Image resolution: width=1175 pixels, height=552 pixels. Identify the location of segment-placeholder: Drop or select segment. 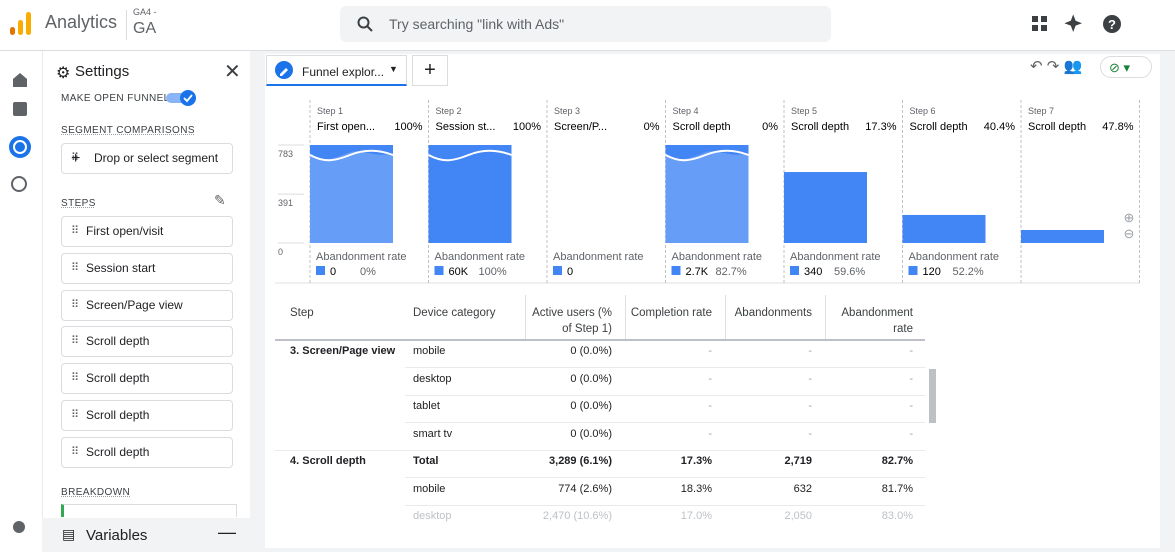
(156, 158).